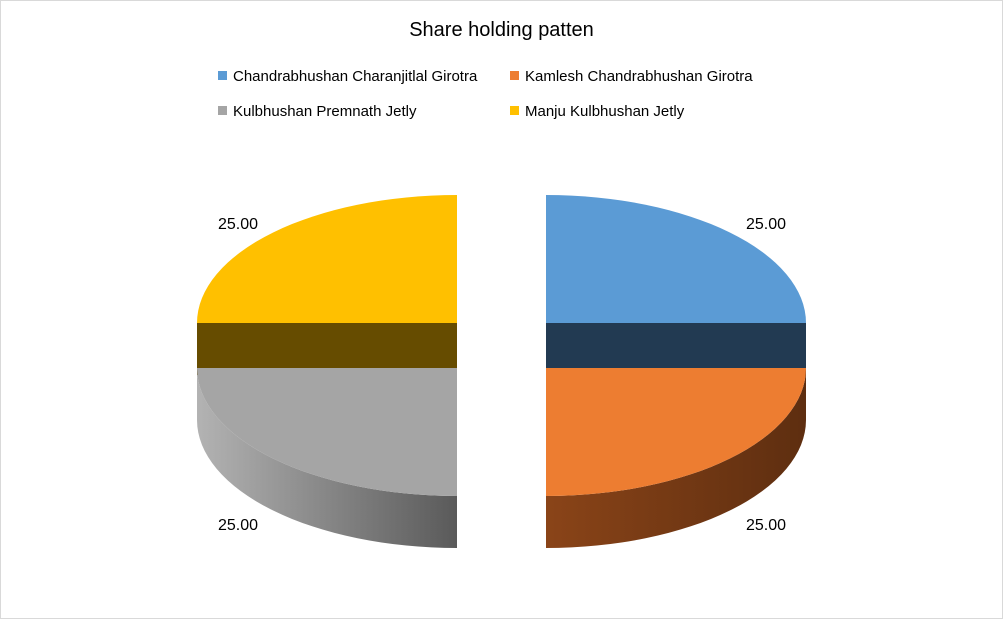 The height and width of the screenshot is (619, 1003). I want to click on data-label-1: 25.00, so click(766, 525).